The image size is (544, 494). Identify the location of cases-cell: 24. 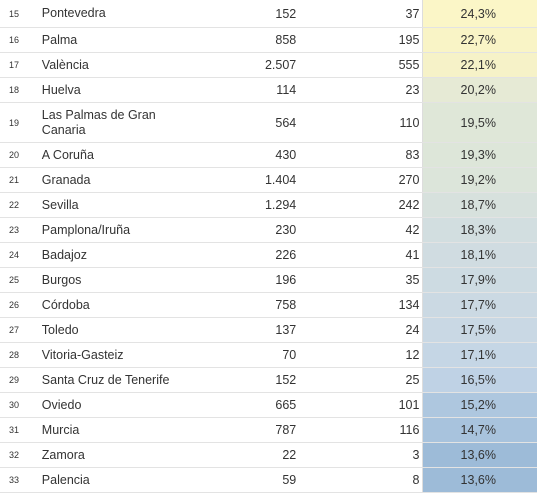
(412, 330).